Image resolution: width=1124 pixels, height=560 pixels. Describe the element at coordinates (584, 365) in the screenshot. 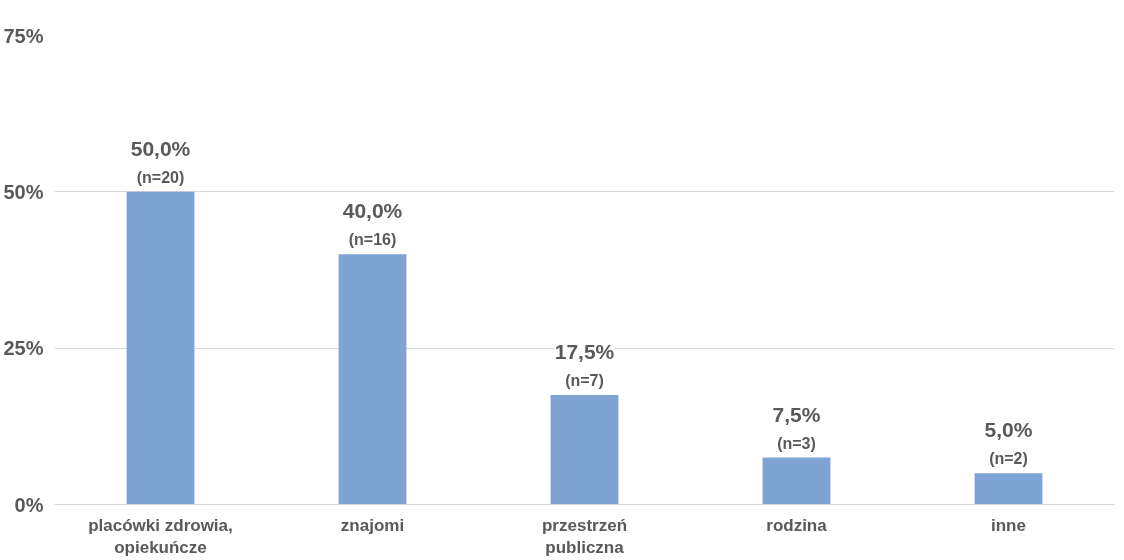

I see `text: 17,5% (n=7)` at that location.